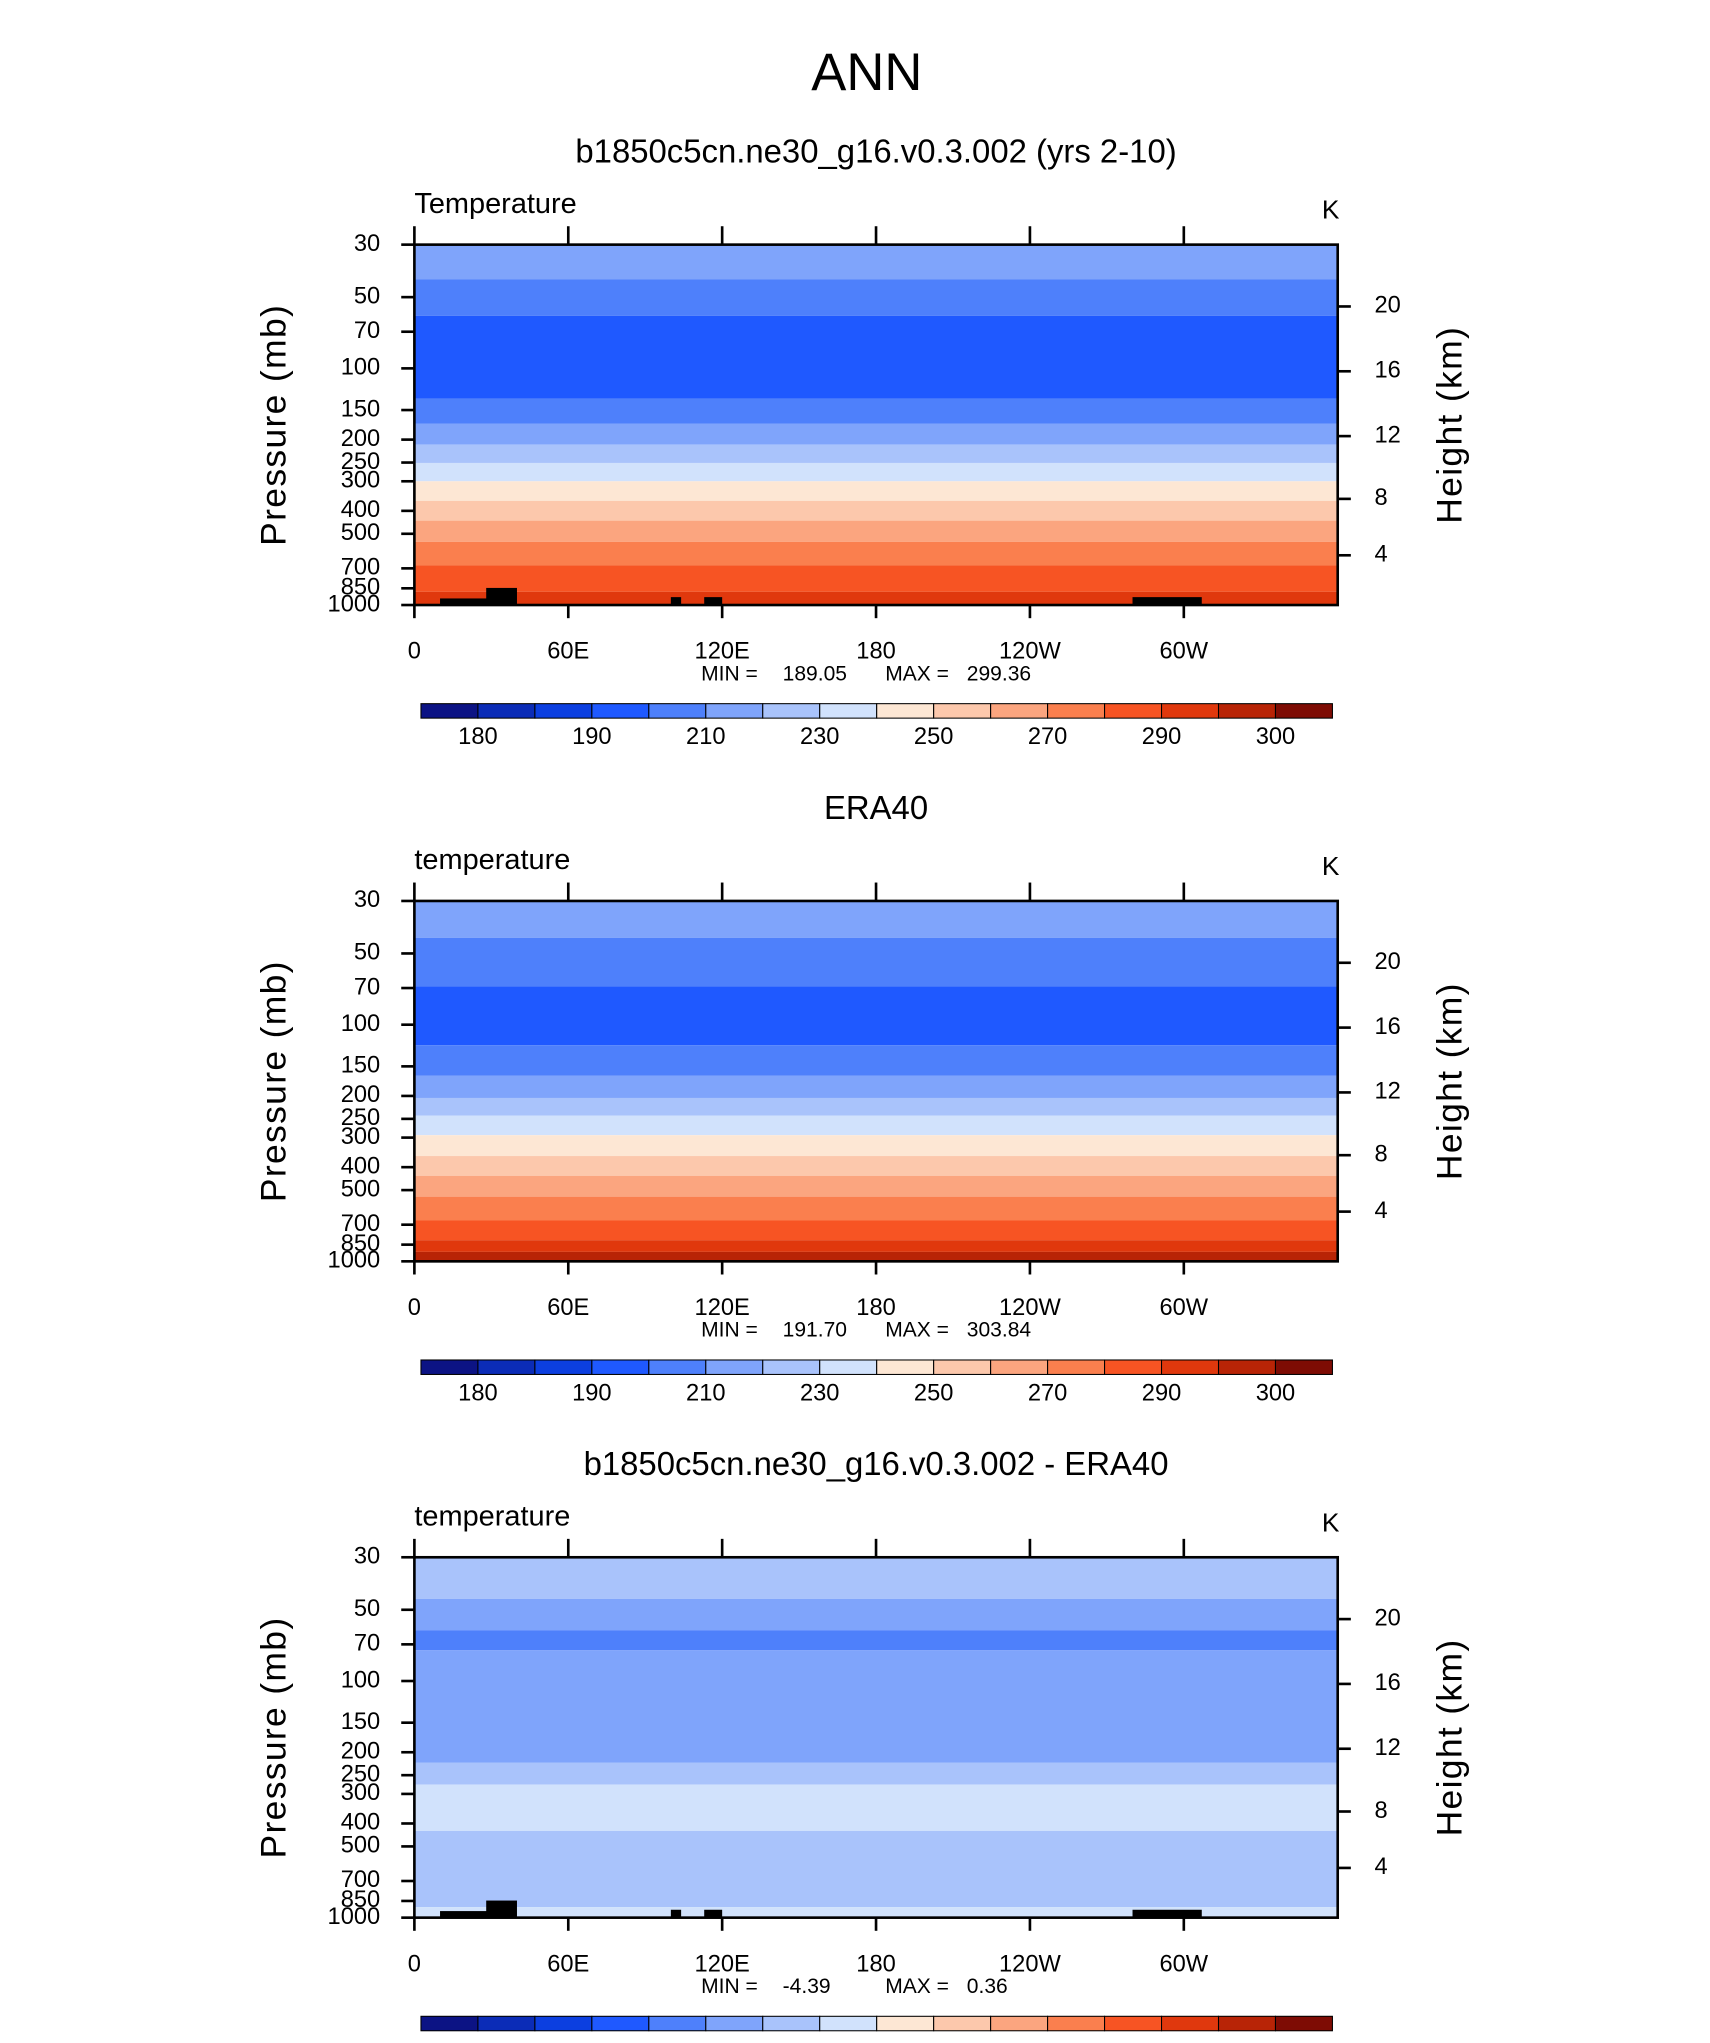 The width and height of the screenshot is (1710, 2043). I want to click on y-tick-label: 100, so click(360, 368).